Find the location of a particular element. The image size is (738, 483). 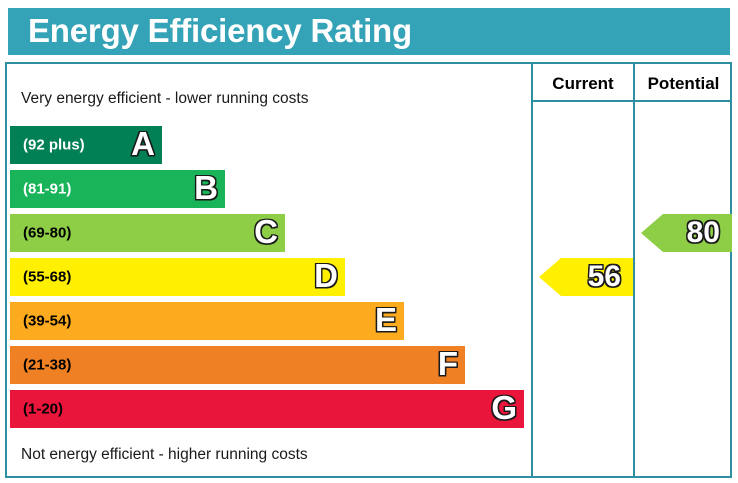

chart-title-bar: Energy Efficiency Rating is located at coordinates (369, 31).